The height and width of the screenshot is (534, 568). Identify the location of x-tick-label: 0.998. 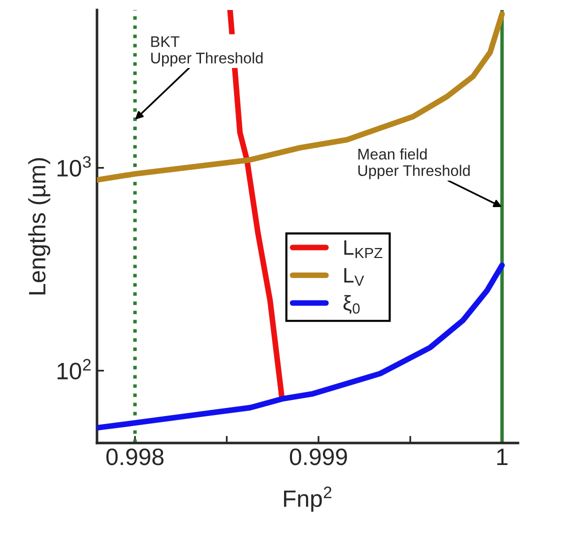
(135, 457).